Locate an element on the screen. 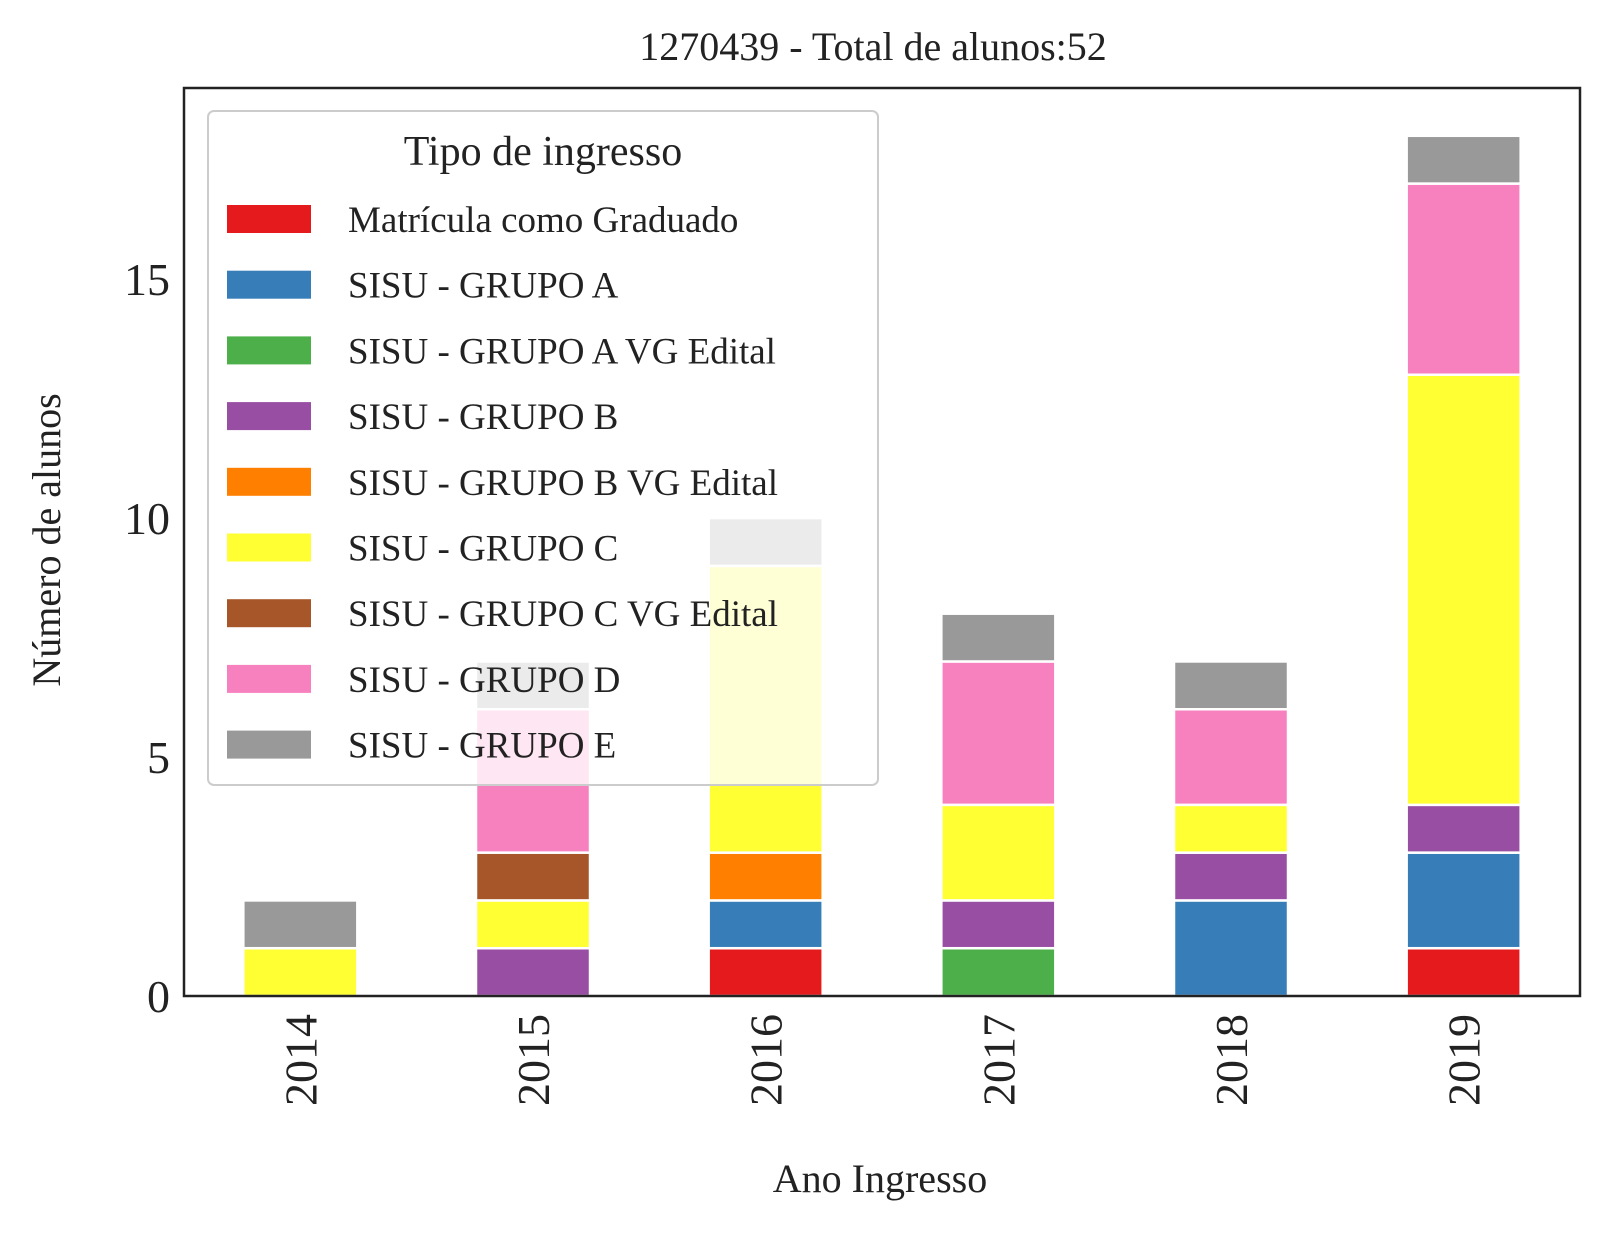 This screenshot has height=1236, width=1608. y-tick-label: 15 is located at coordinates (147, 279).